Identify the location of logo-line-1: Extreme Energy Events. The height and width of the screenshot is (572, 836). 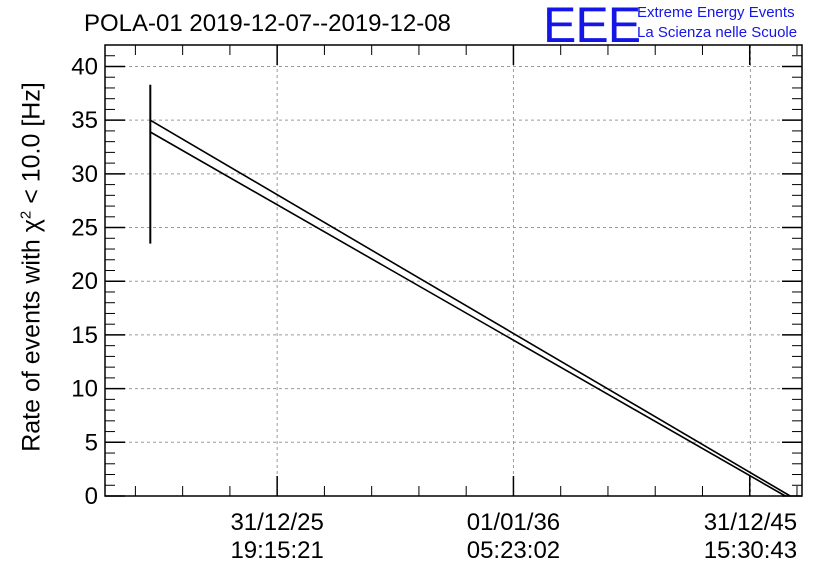
(716, 12).